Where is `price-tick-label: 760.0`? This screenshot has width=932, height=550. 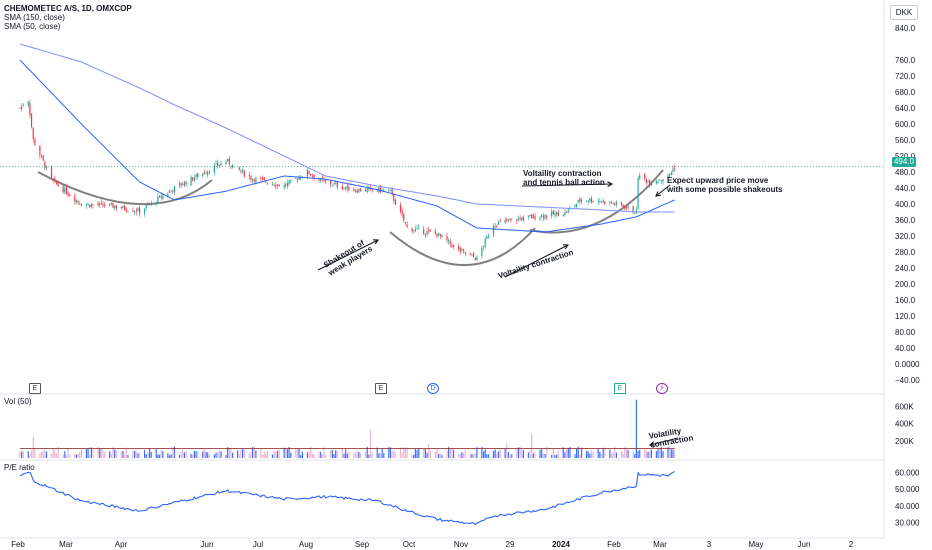
price-tick-label: 760.0 is located at coordinates (905, 60).